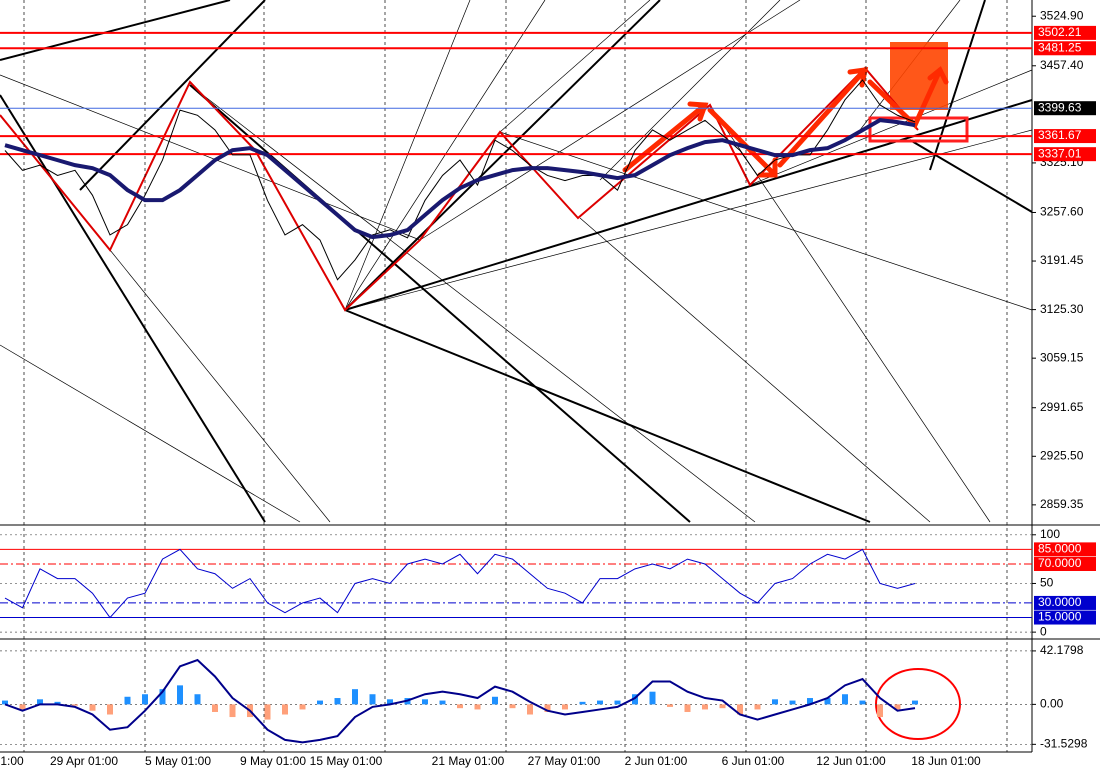 This screenshot has height=772, width=1100. What do you see at coordinates (1047, 583) in the screenshot?
I see `y-tick-label: 50` at bounding box center [1047, 583].